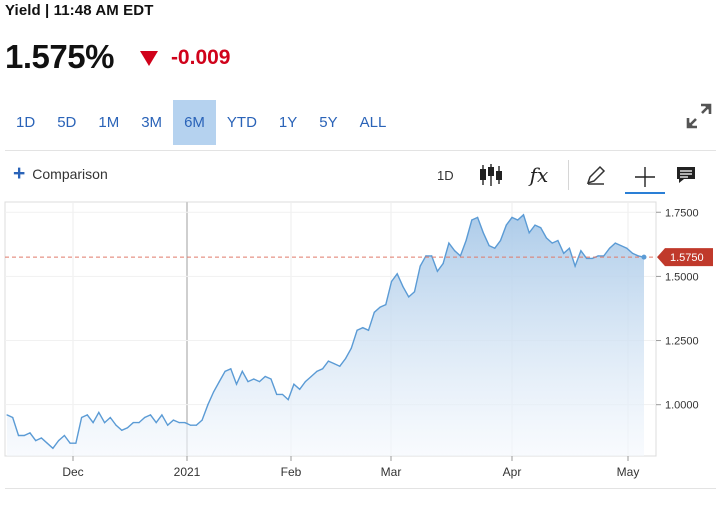  I want to click on toolbar-separator, so click(568, 175).